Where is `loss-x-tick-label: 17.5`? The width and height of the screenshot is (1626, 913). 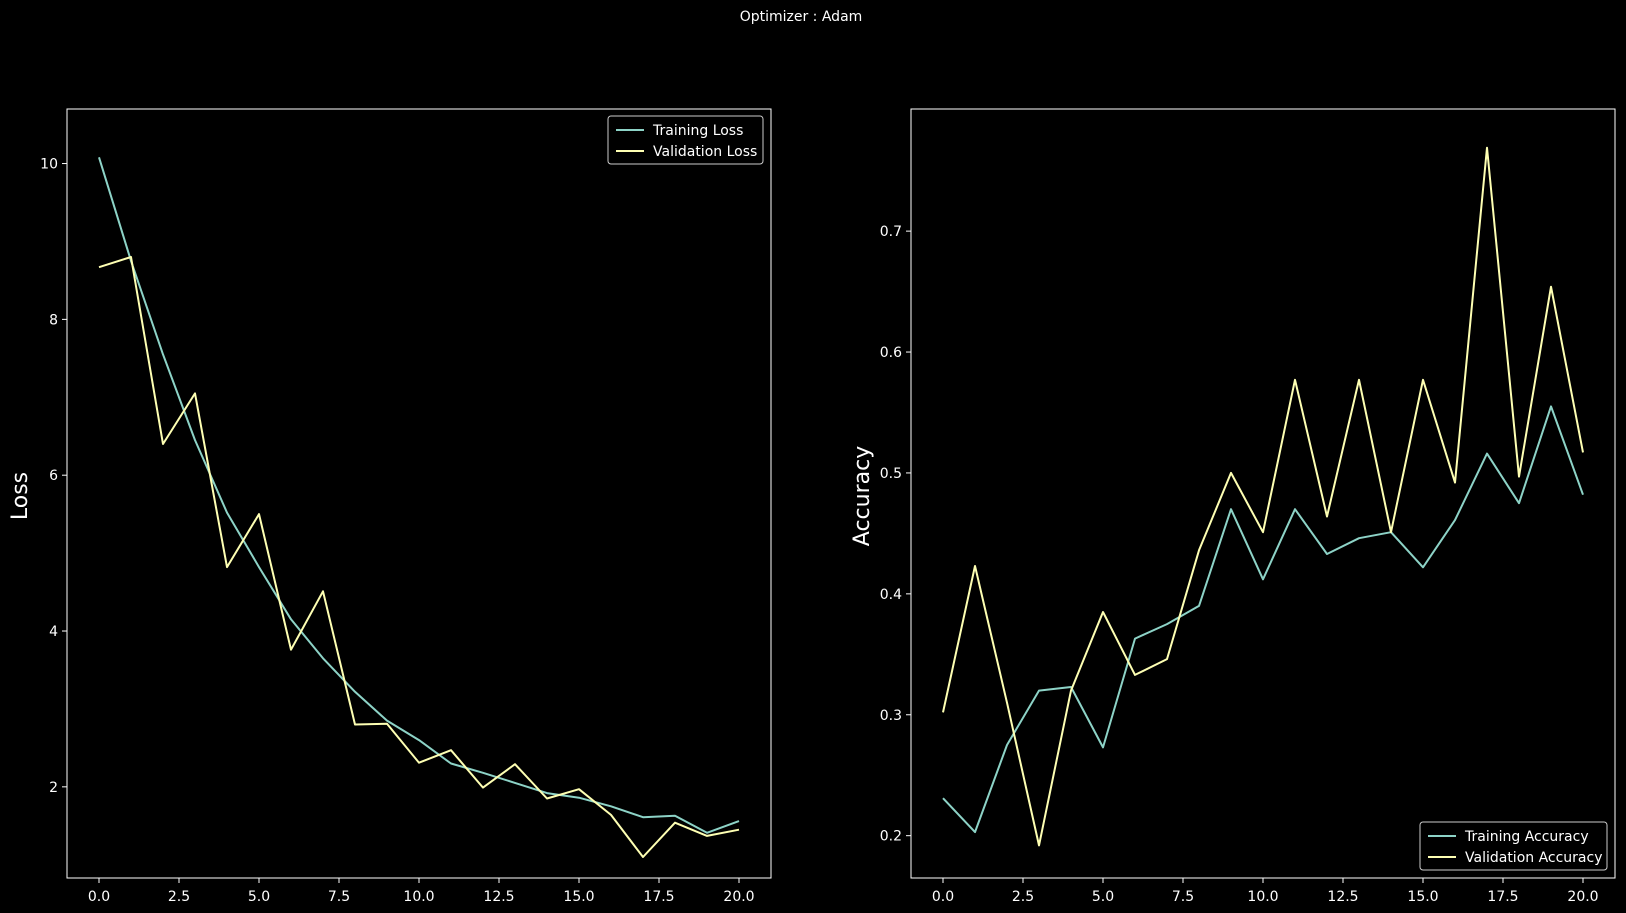
loss-x-tick-label: 17.5 is located at coordinates (658, 897).